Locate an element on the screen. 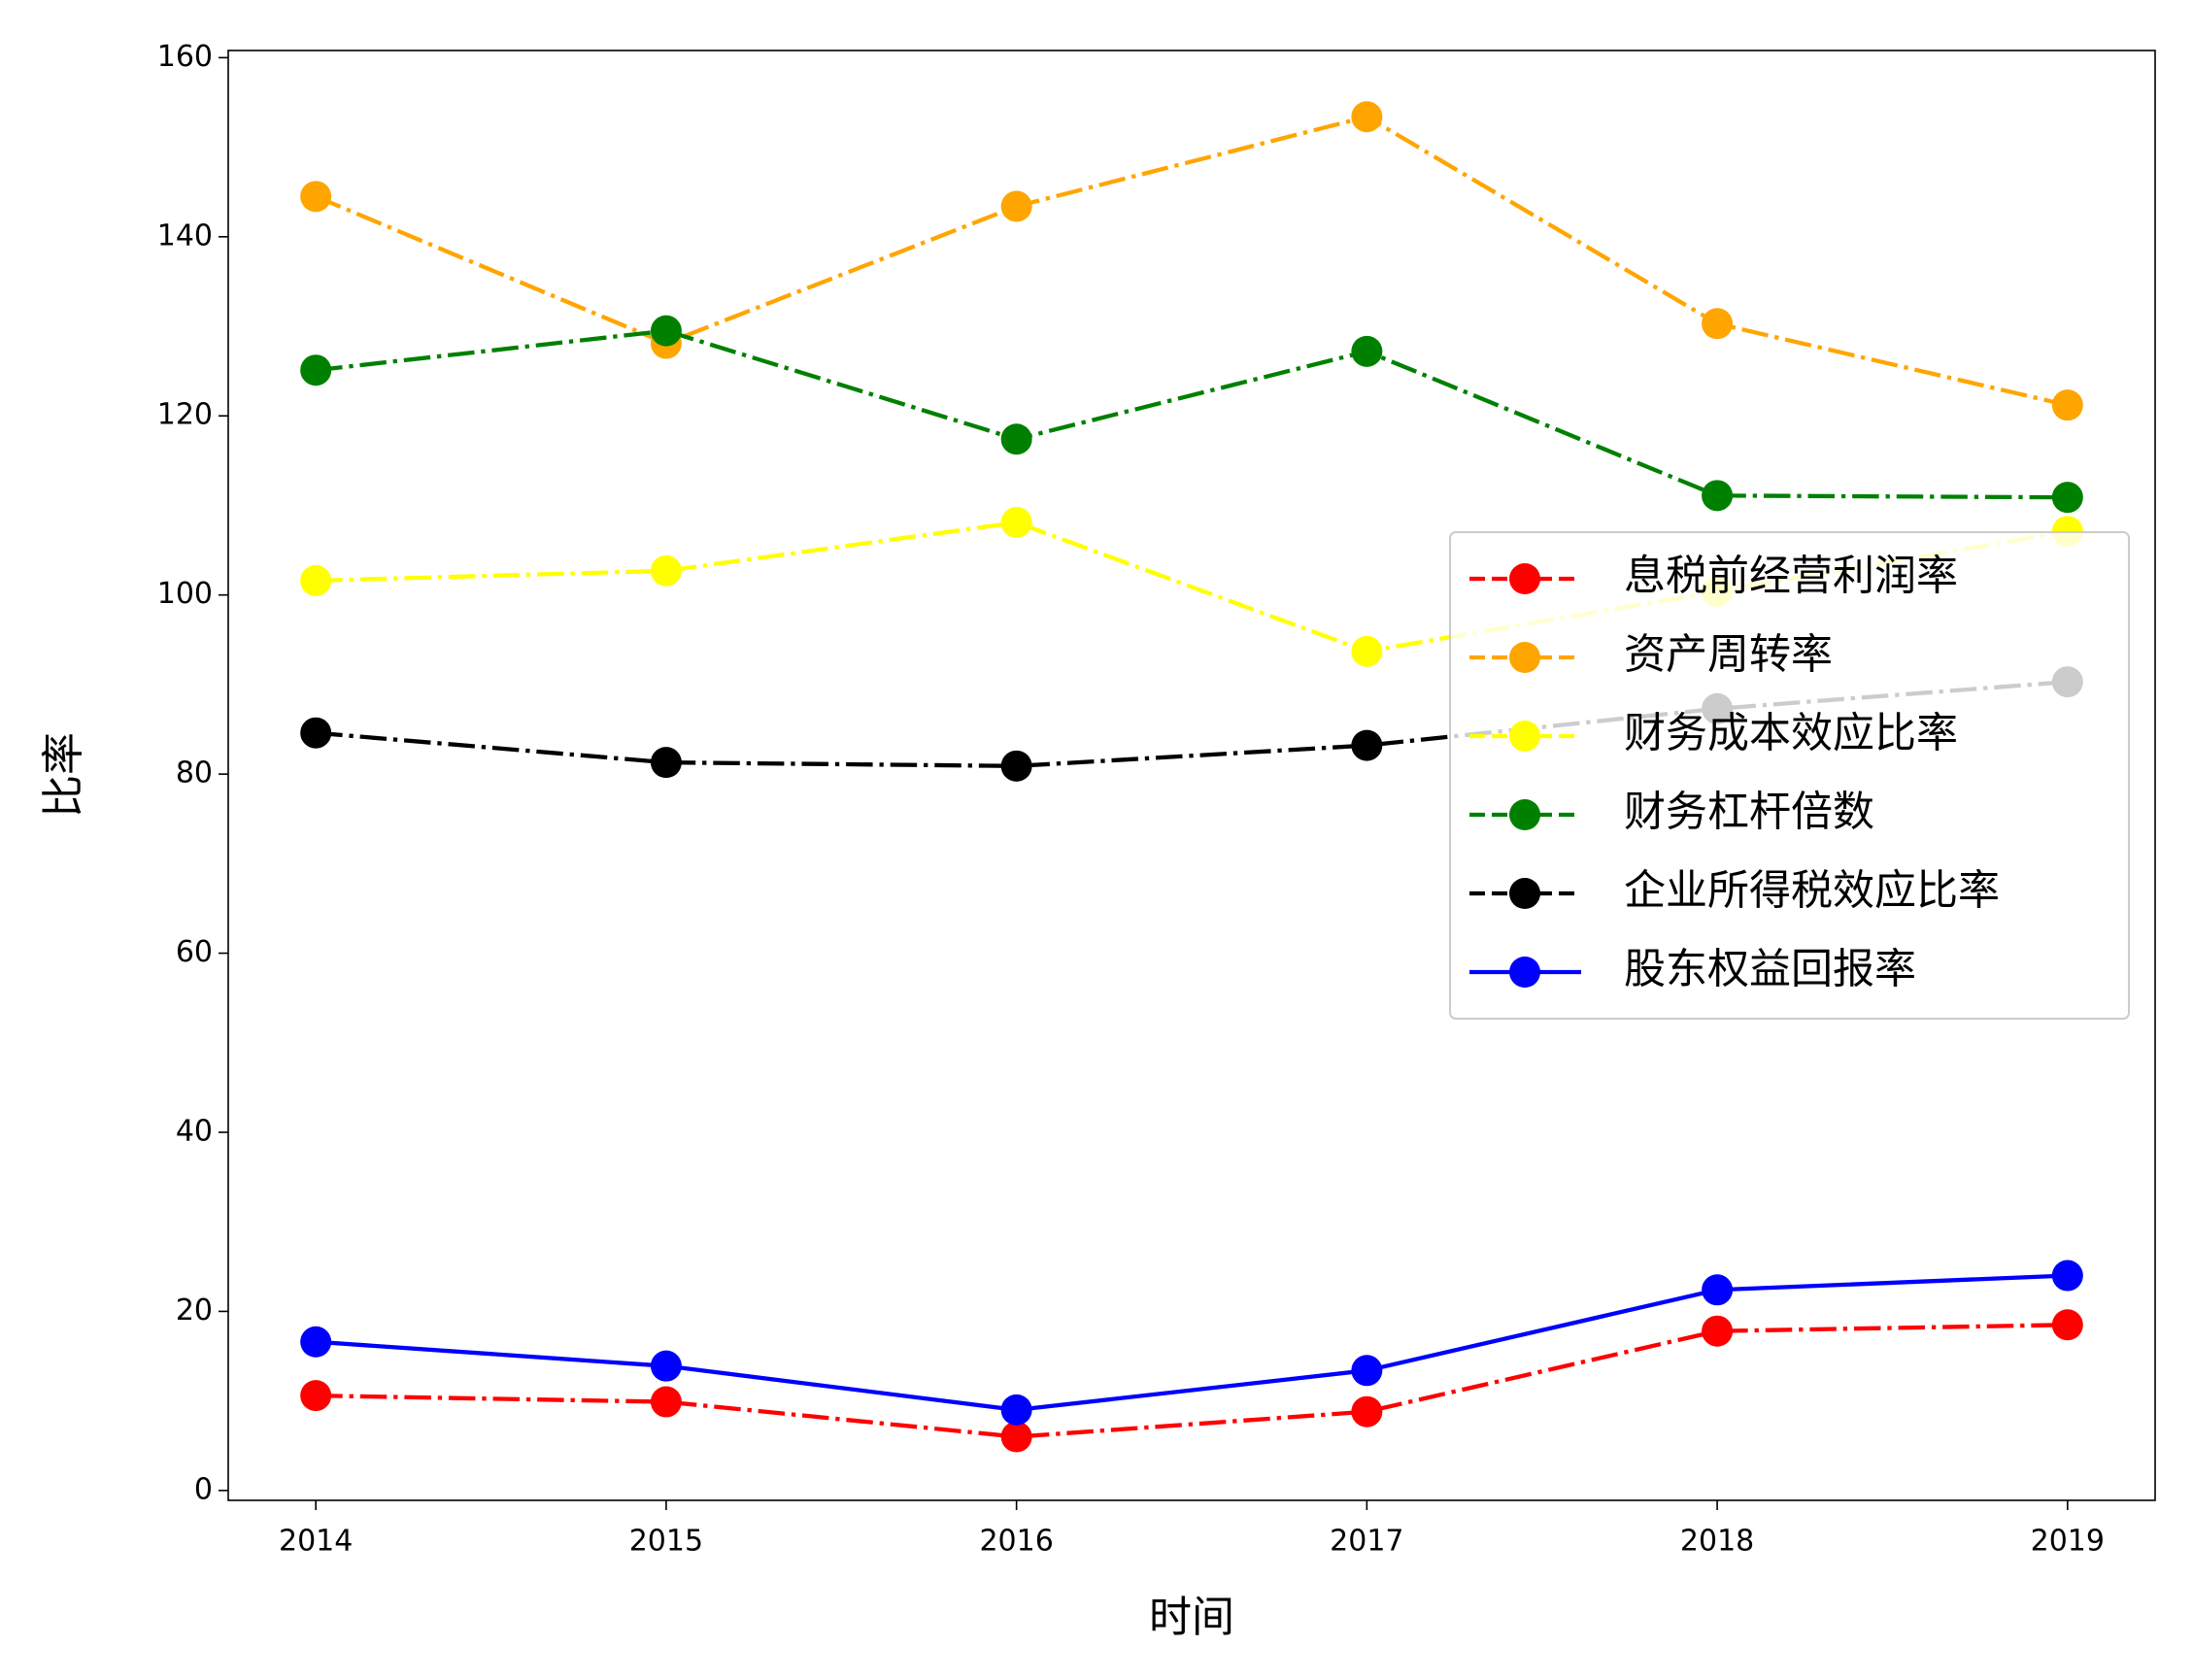 Image resolution: width=2193 pixels, height=1680 pixels. y-tick-label: 100 is located at coordinates (185, 594).